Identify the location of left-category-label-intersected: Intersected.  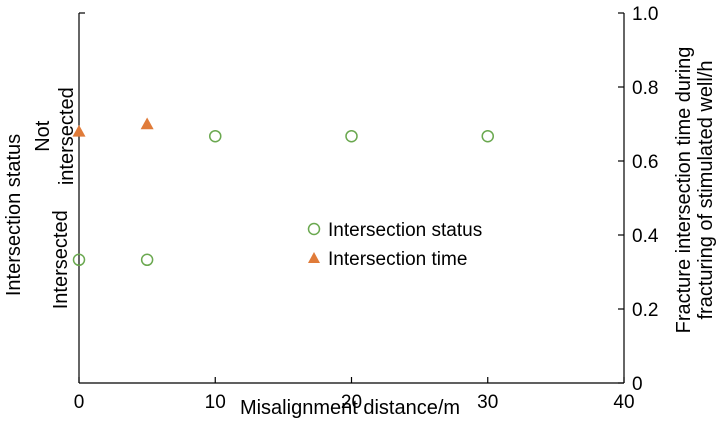
(61, 259).